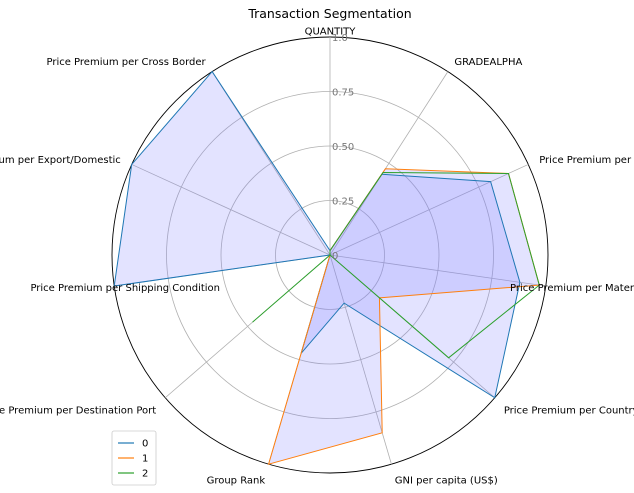 Image resolution: width=634 pixels, height=493 pixels. Describe the element at coordinates (145, 444) in the screenshot. I see `legend-label-0: 0` at that location.